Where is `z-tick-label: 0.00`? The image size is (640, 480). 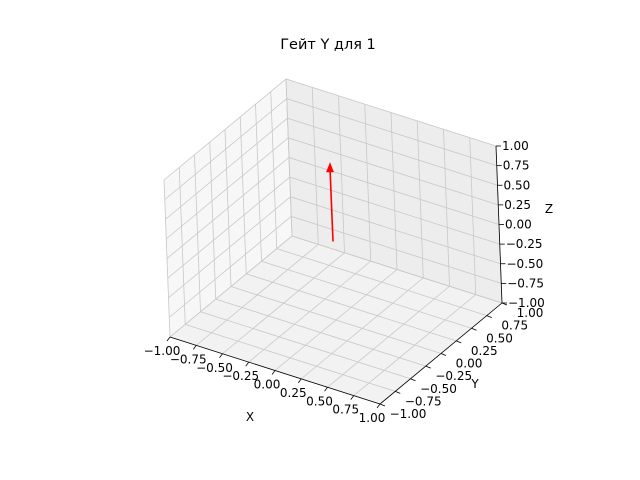
z-tick-label: 0.00 is located at coordinates (518, 225).